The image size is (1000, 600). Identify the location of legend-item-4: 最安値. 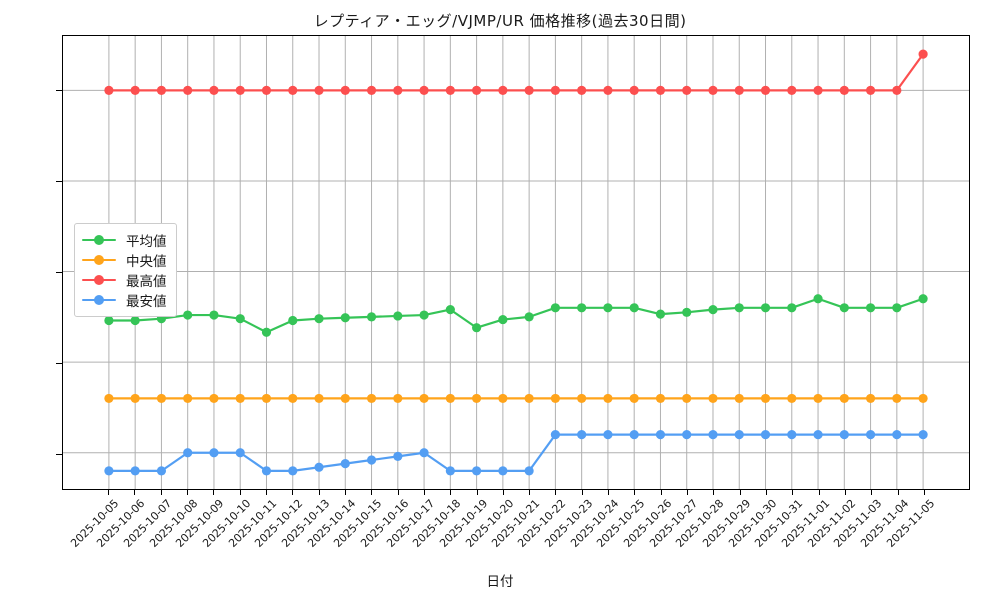
(124, 300).